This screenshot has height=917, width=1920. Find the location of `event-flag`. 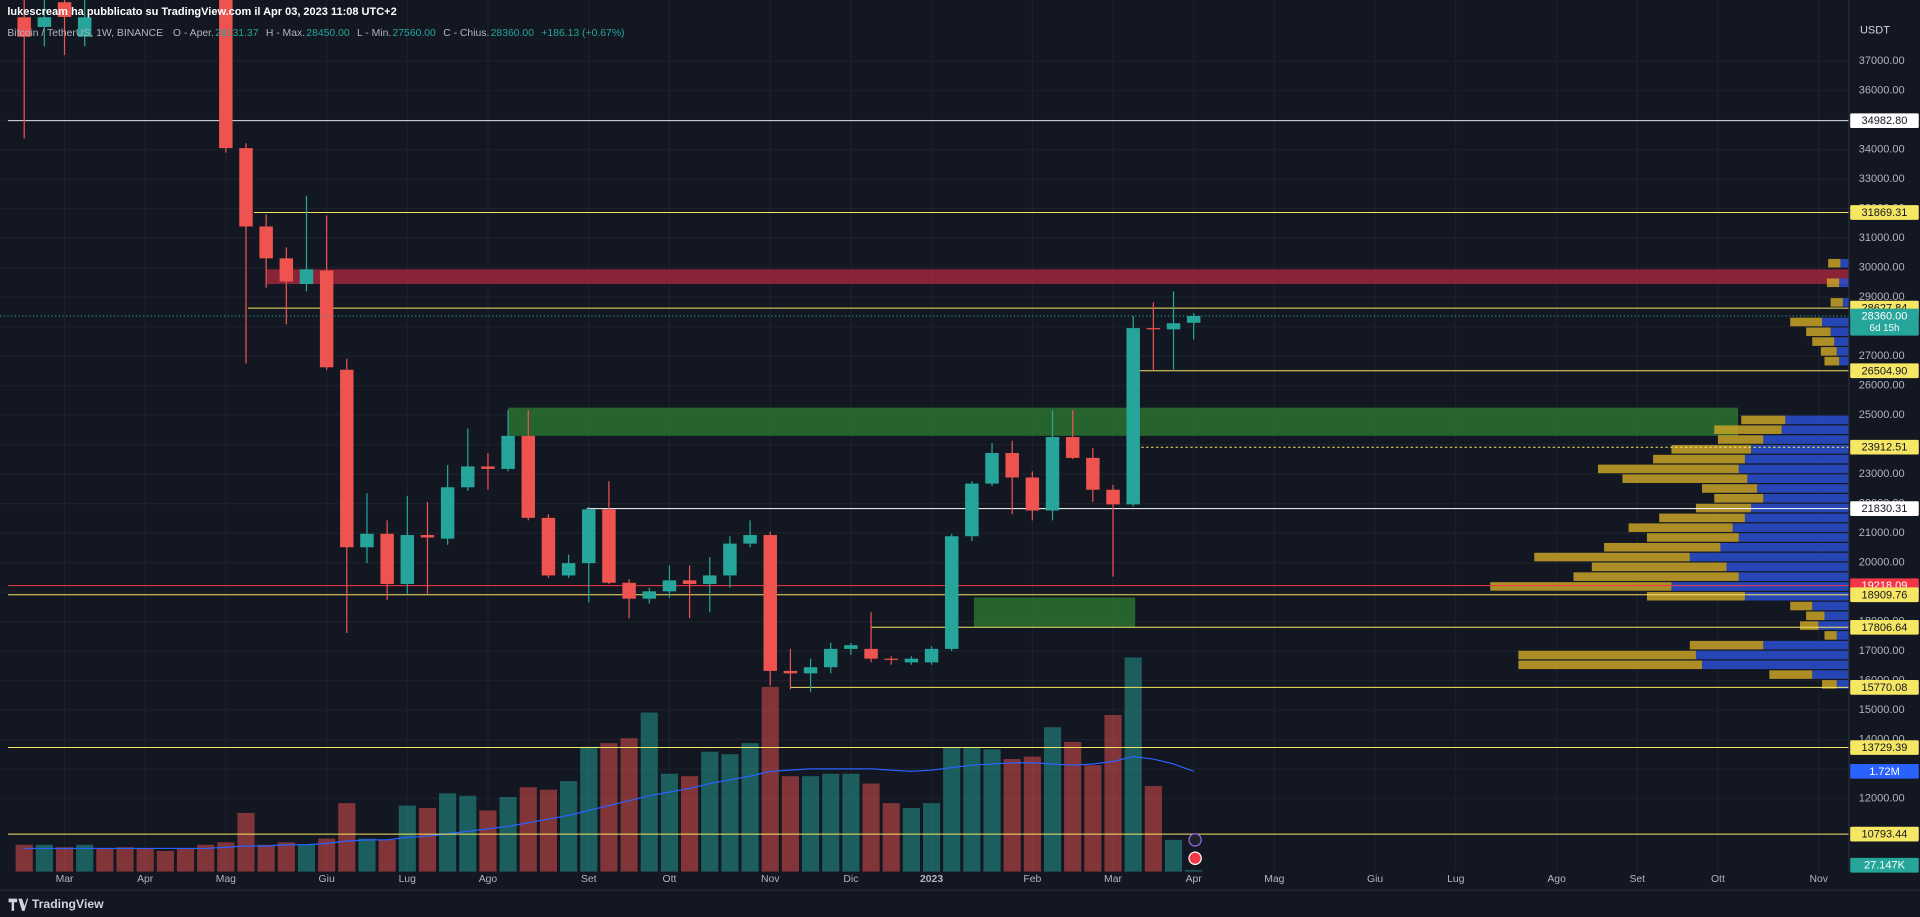

event-flag is located at coordinates (1195, 858).